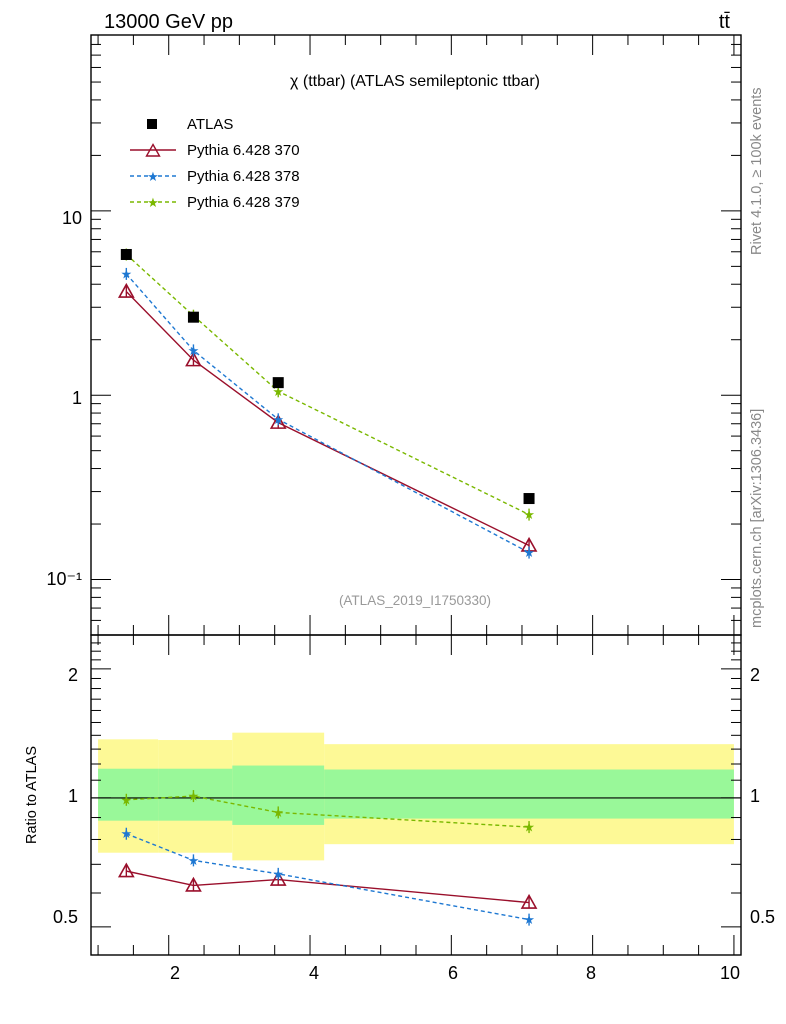 The height and width of the screenshot is (1024, 786). Describe the element at coordinates (314, 973) in the screenshot. I see `xtick-label-4: 4` at that location.